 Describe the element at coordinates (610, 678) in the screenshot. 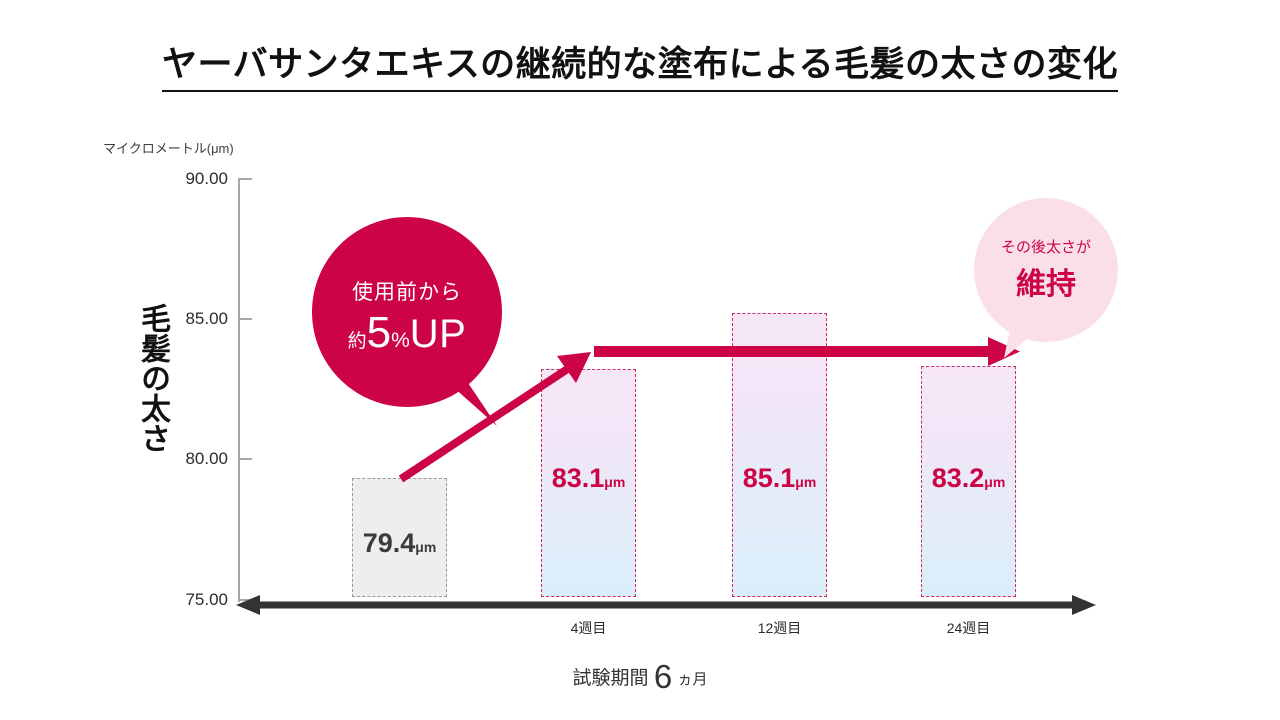

I see `footer-prefix: 試験期間` at that location.